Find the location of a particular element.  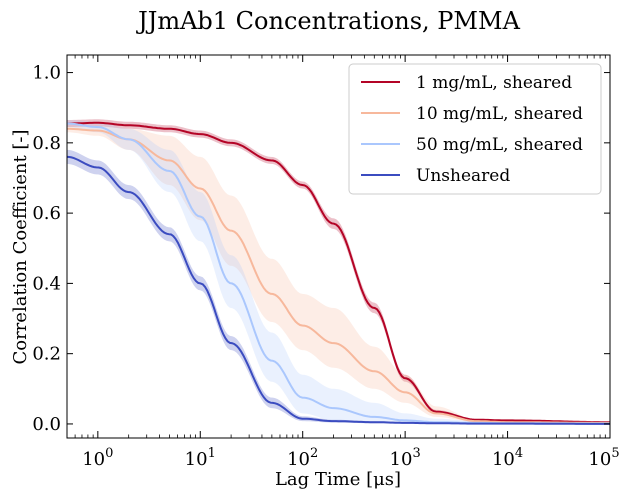

y-tick-label: 0.2 is located at coordinates (46, 354).